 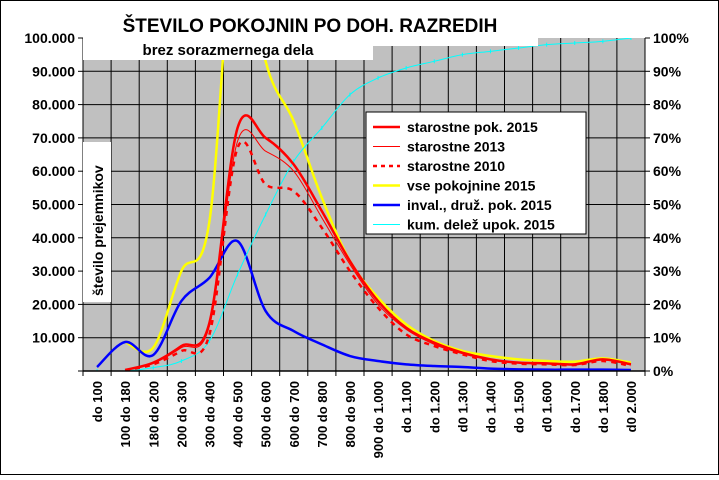 I want to click on y2-tick-label: 60%, so click(x=667, y=171).